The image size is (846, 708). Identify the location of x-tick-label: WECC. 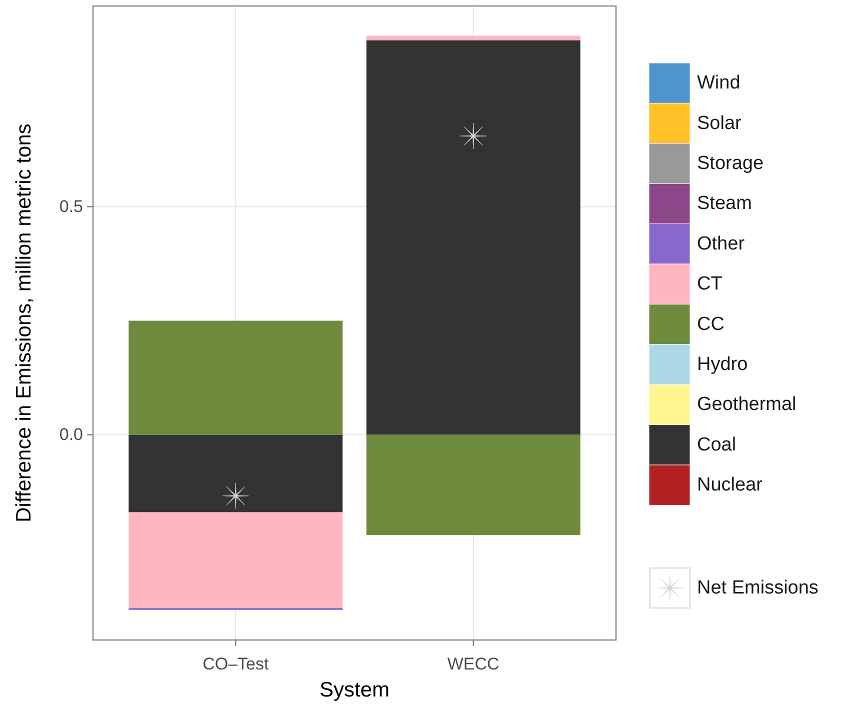
(473, 664).